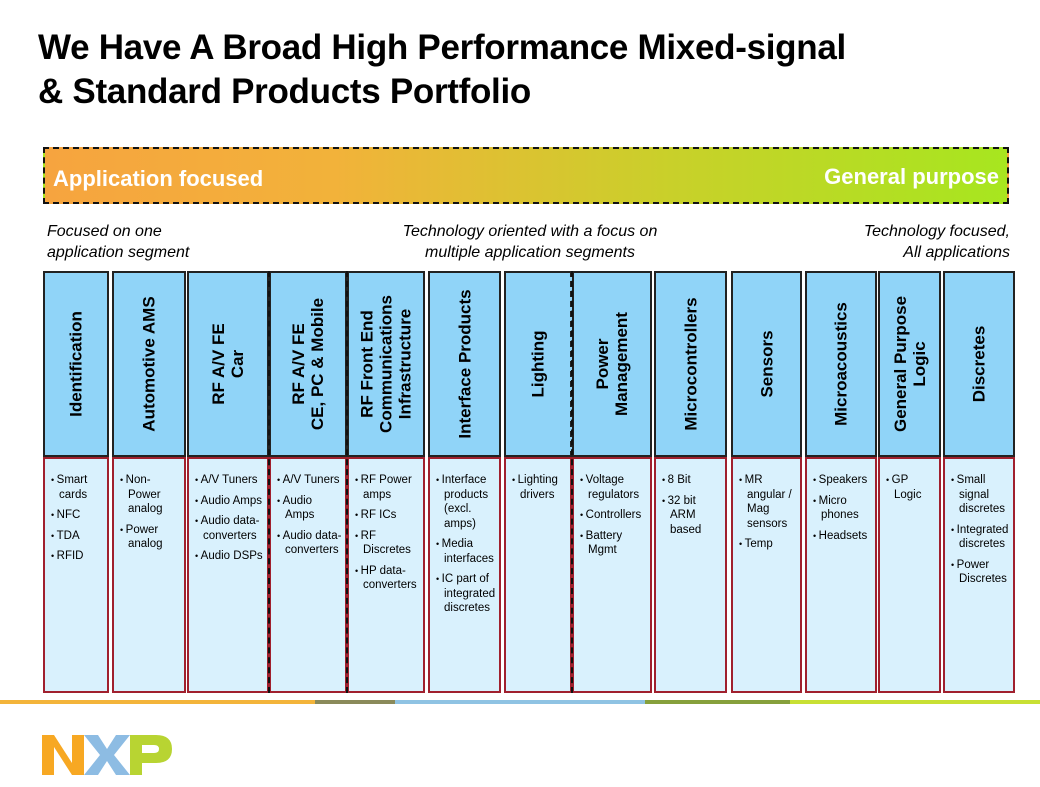 The width and height of the screenshot is (1040, 787). I want to click on column-header-interface-products: Interface Products, so click(464, 364).